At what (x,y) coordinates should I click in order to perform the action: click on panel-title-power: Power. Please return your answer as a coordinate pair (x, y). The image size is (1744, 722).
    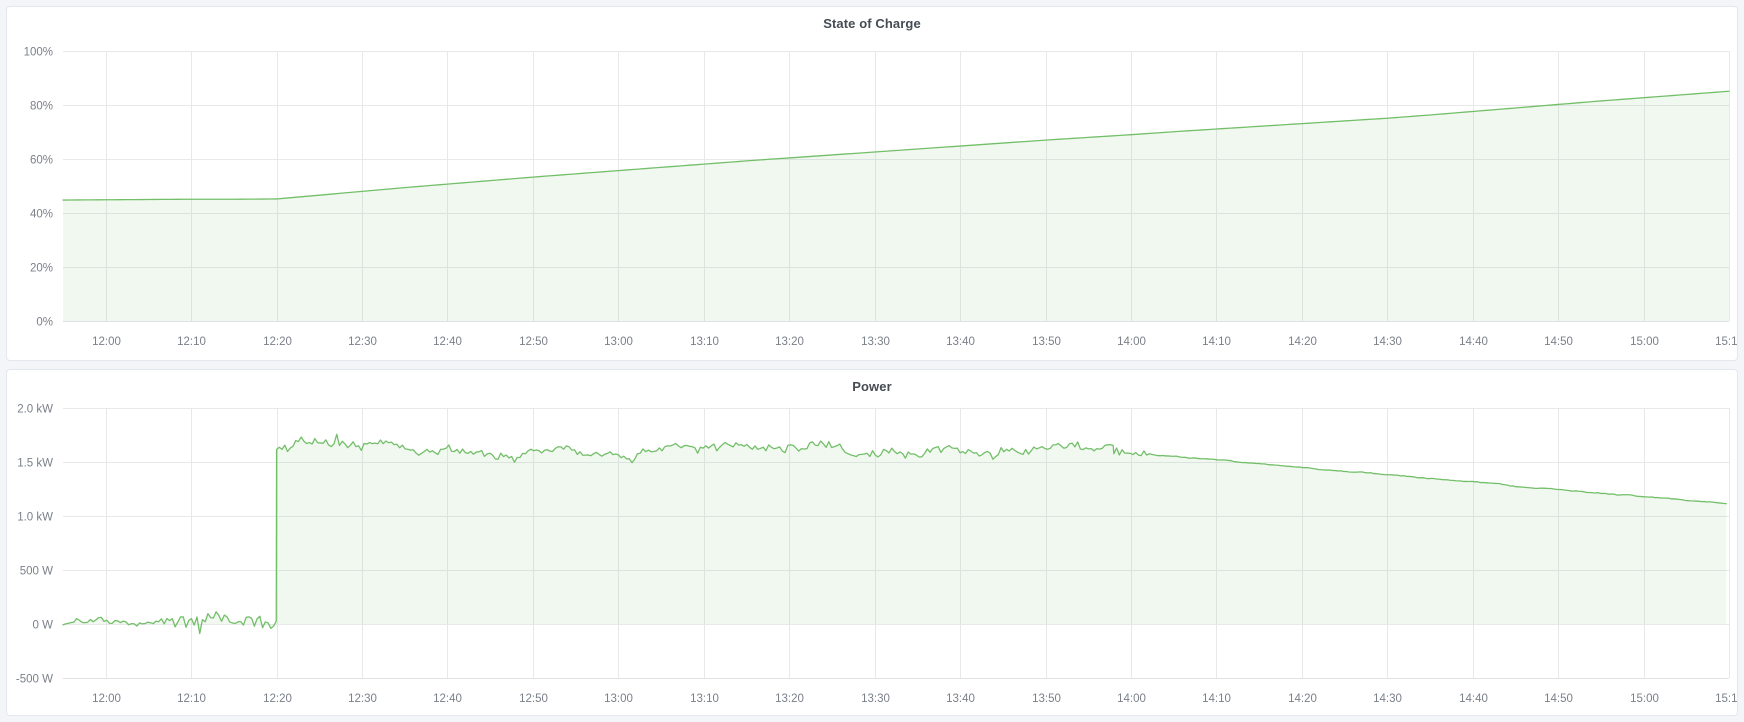
    Looking at the image, I should click on (872, 386).